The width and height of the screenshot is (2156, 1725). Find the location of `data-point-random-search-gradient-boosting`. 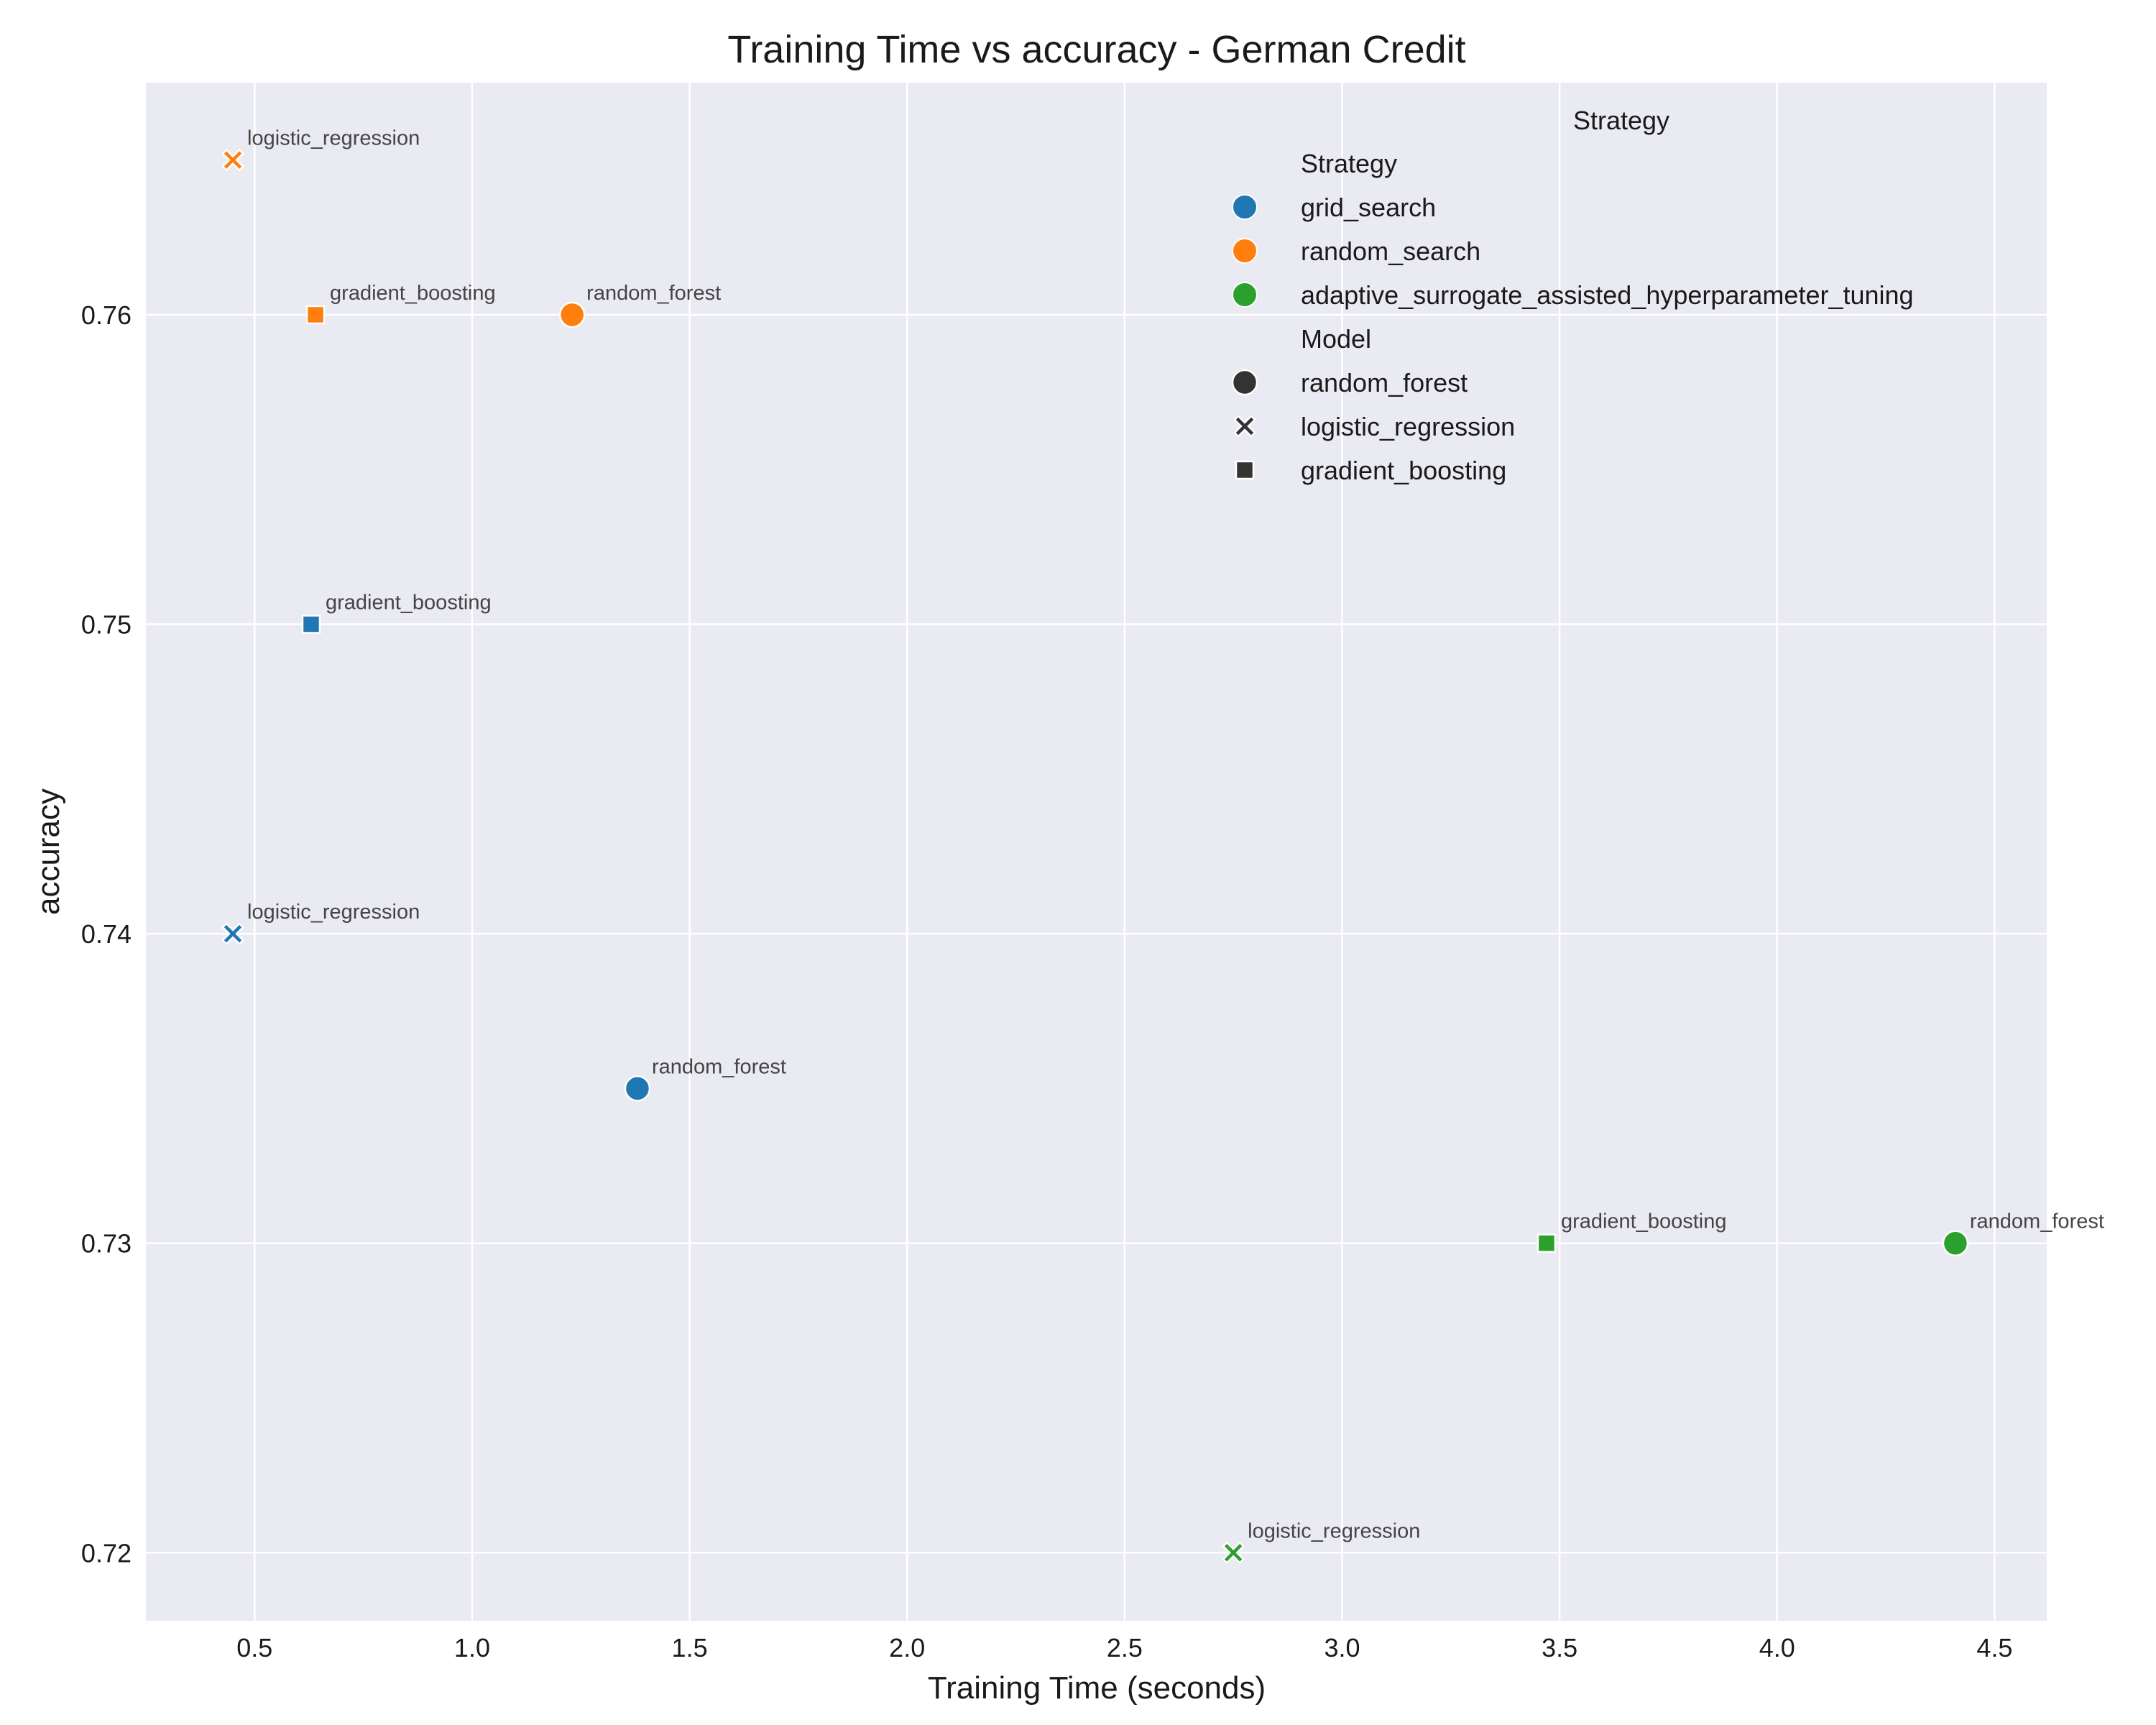

data-point-random-search-gradient-boosting is located at coordinates (316, 315).